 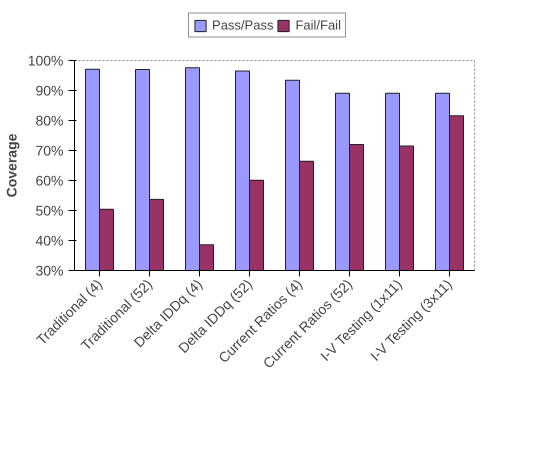 What do you see at coordinates (46, 60) in the screenshot?
I see `y-tick-label: 100%` at bounding box center [46, 60].